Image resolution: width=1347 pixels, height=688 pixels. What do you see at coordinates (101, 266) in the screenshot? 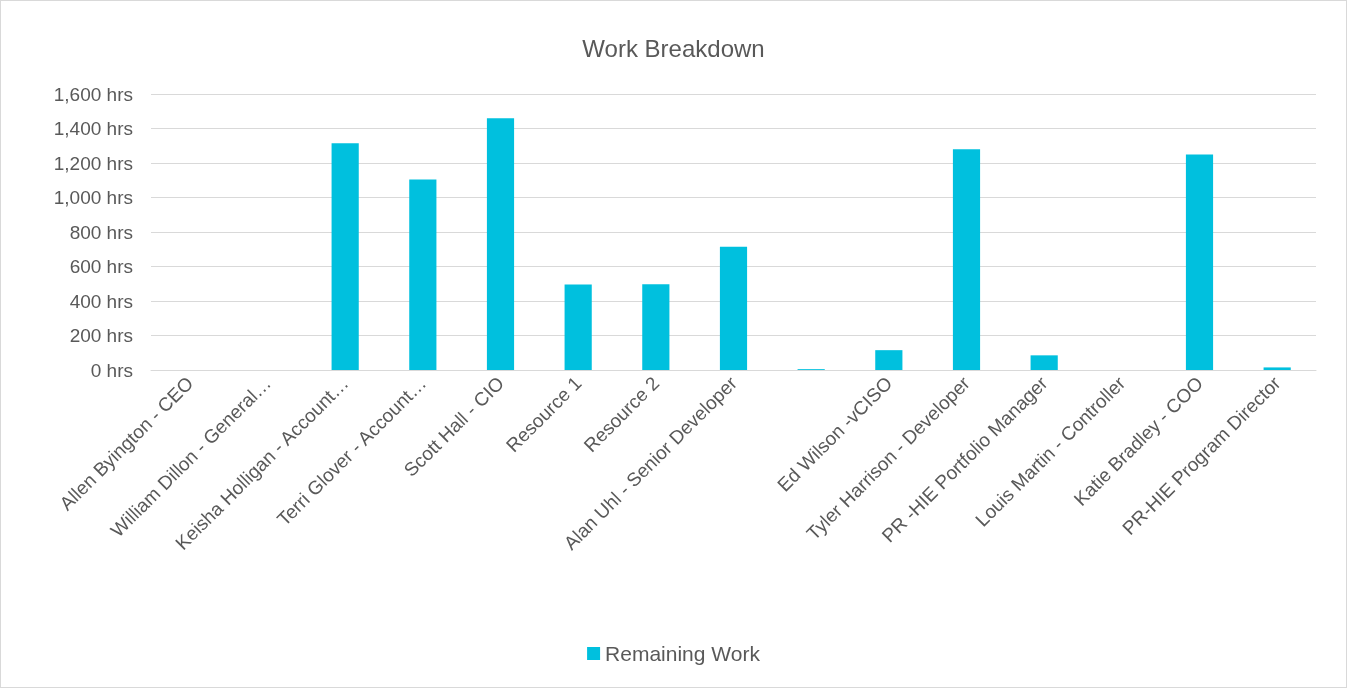
I see `y-tick-label: 600 hrs` at bounding box center [101, 266].